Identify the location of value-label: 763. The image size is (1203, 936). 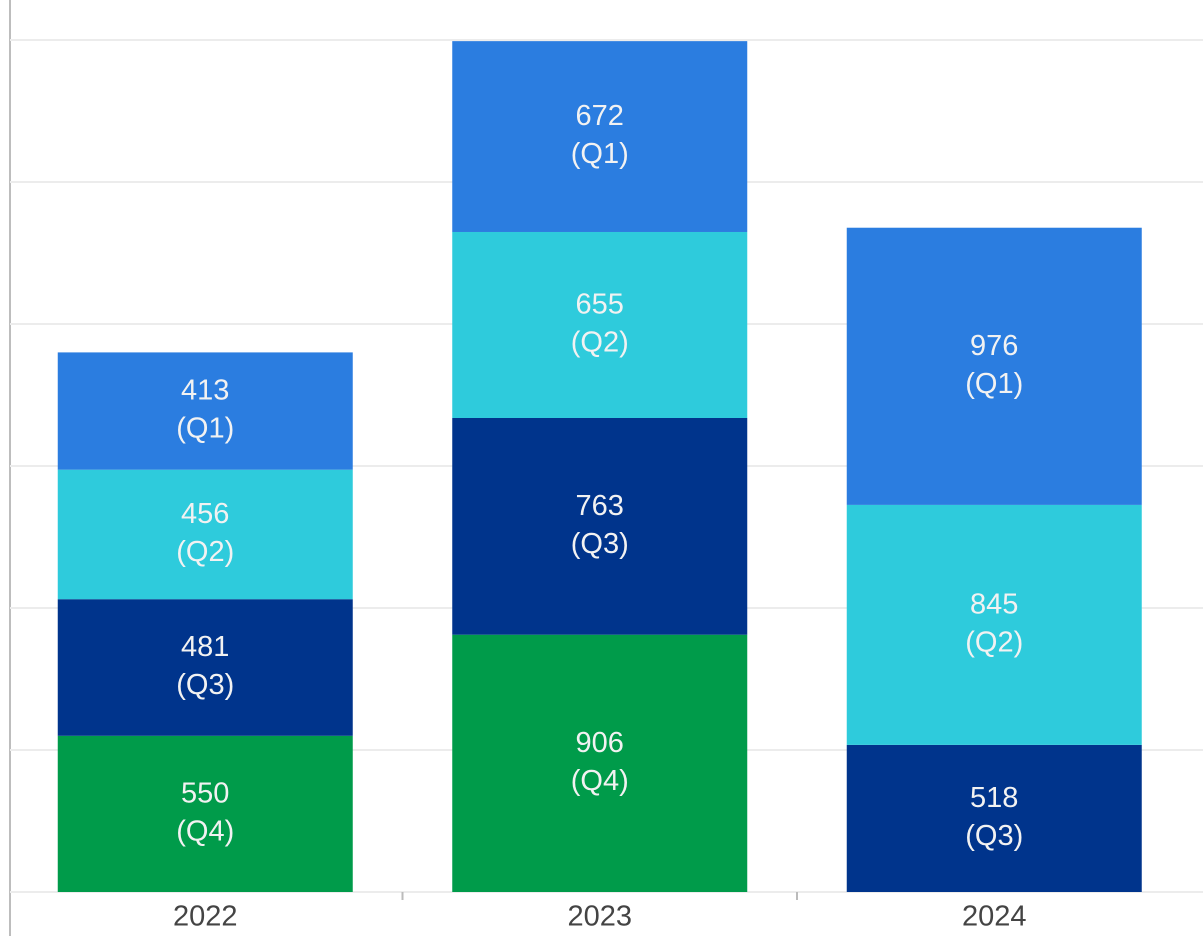
(600, 506).